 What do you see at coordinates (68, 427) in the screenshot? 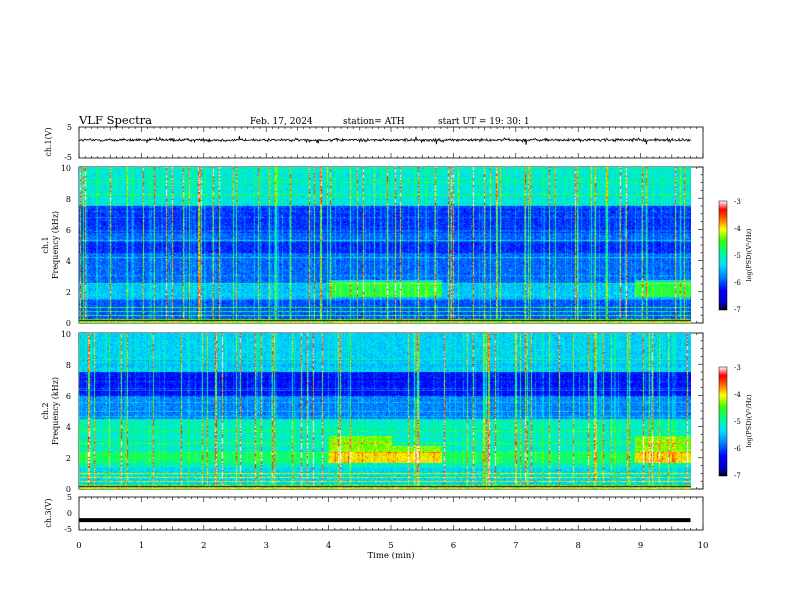
I see `ch2-freq-tick-4: 4` at bounding box center [68, 427].